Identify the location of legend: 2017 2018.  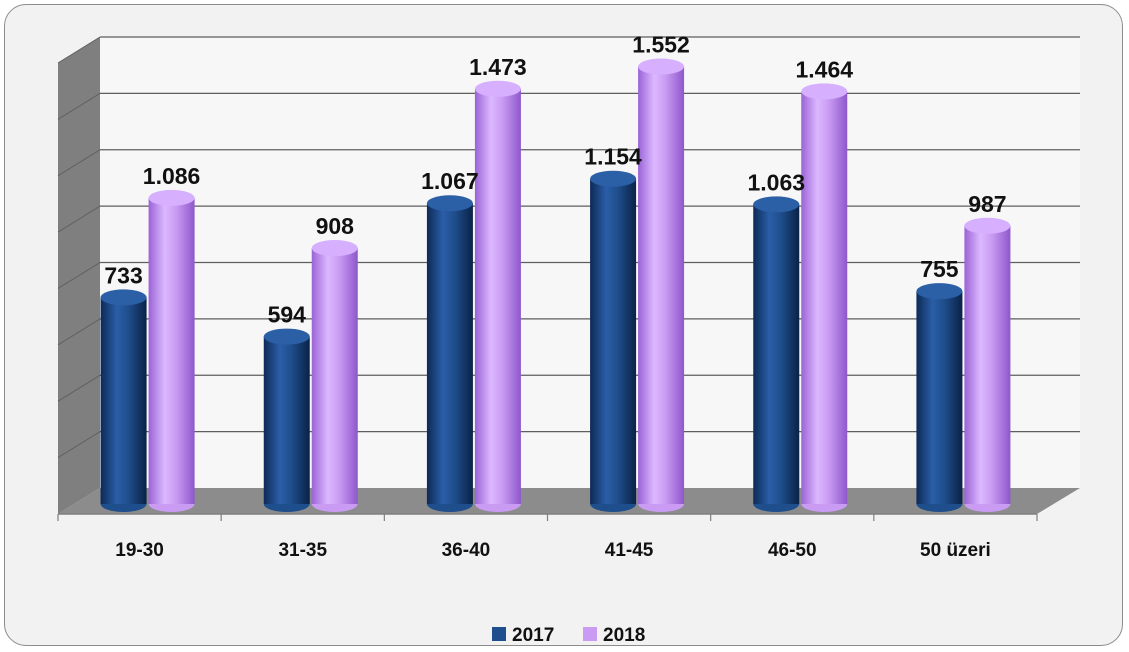
(568, 635).